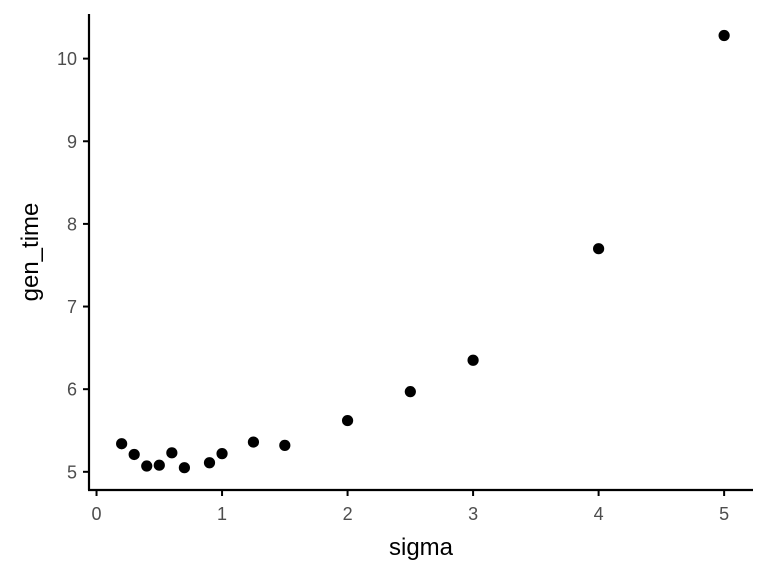  What do you see at coordinates (72, 390) in the screenshot?
I see `y-tick-label: 6` at bounding box center [72, 390].